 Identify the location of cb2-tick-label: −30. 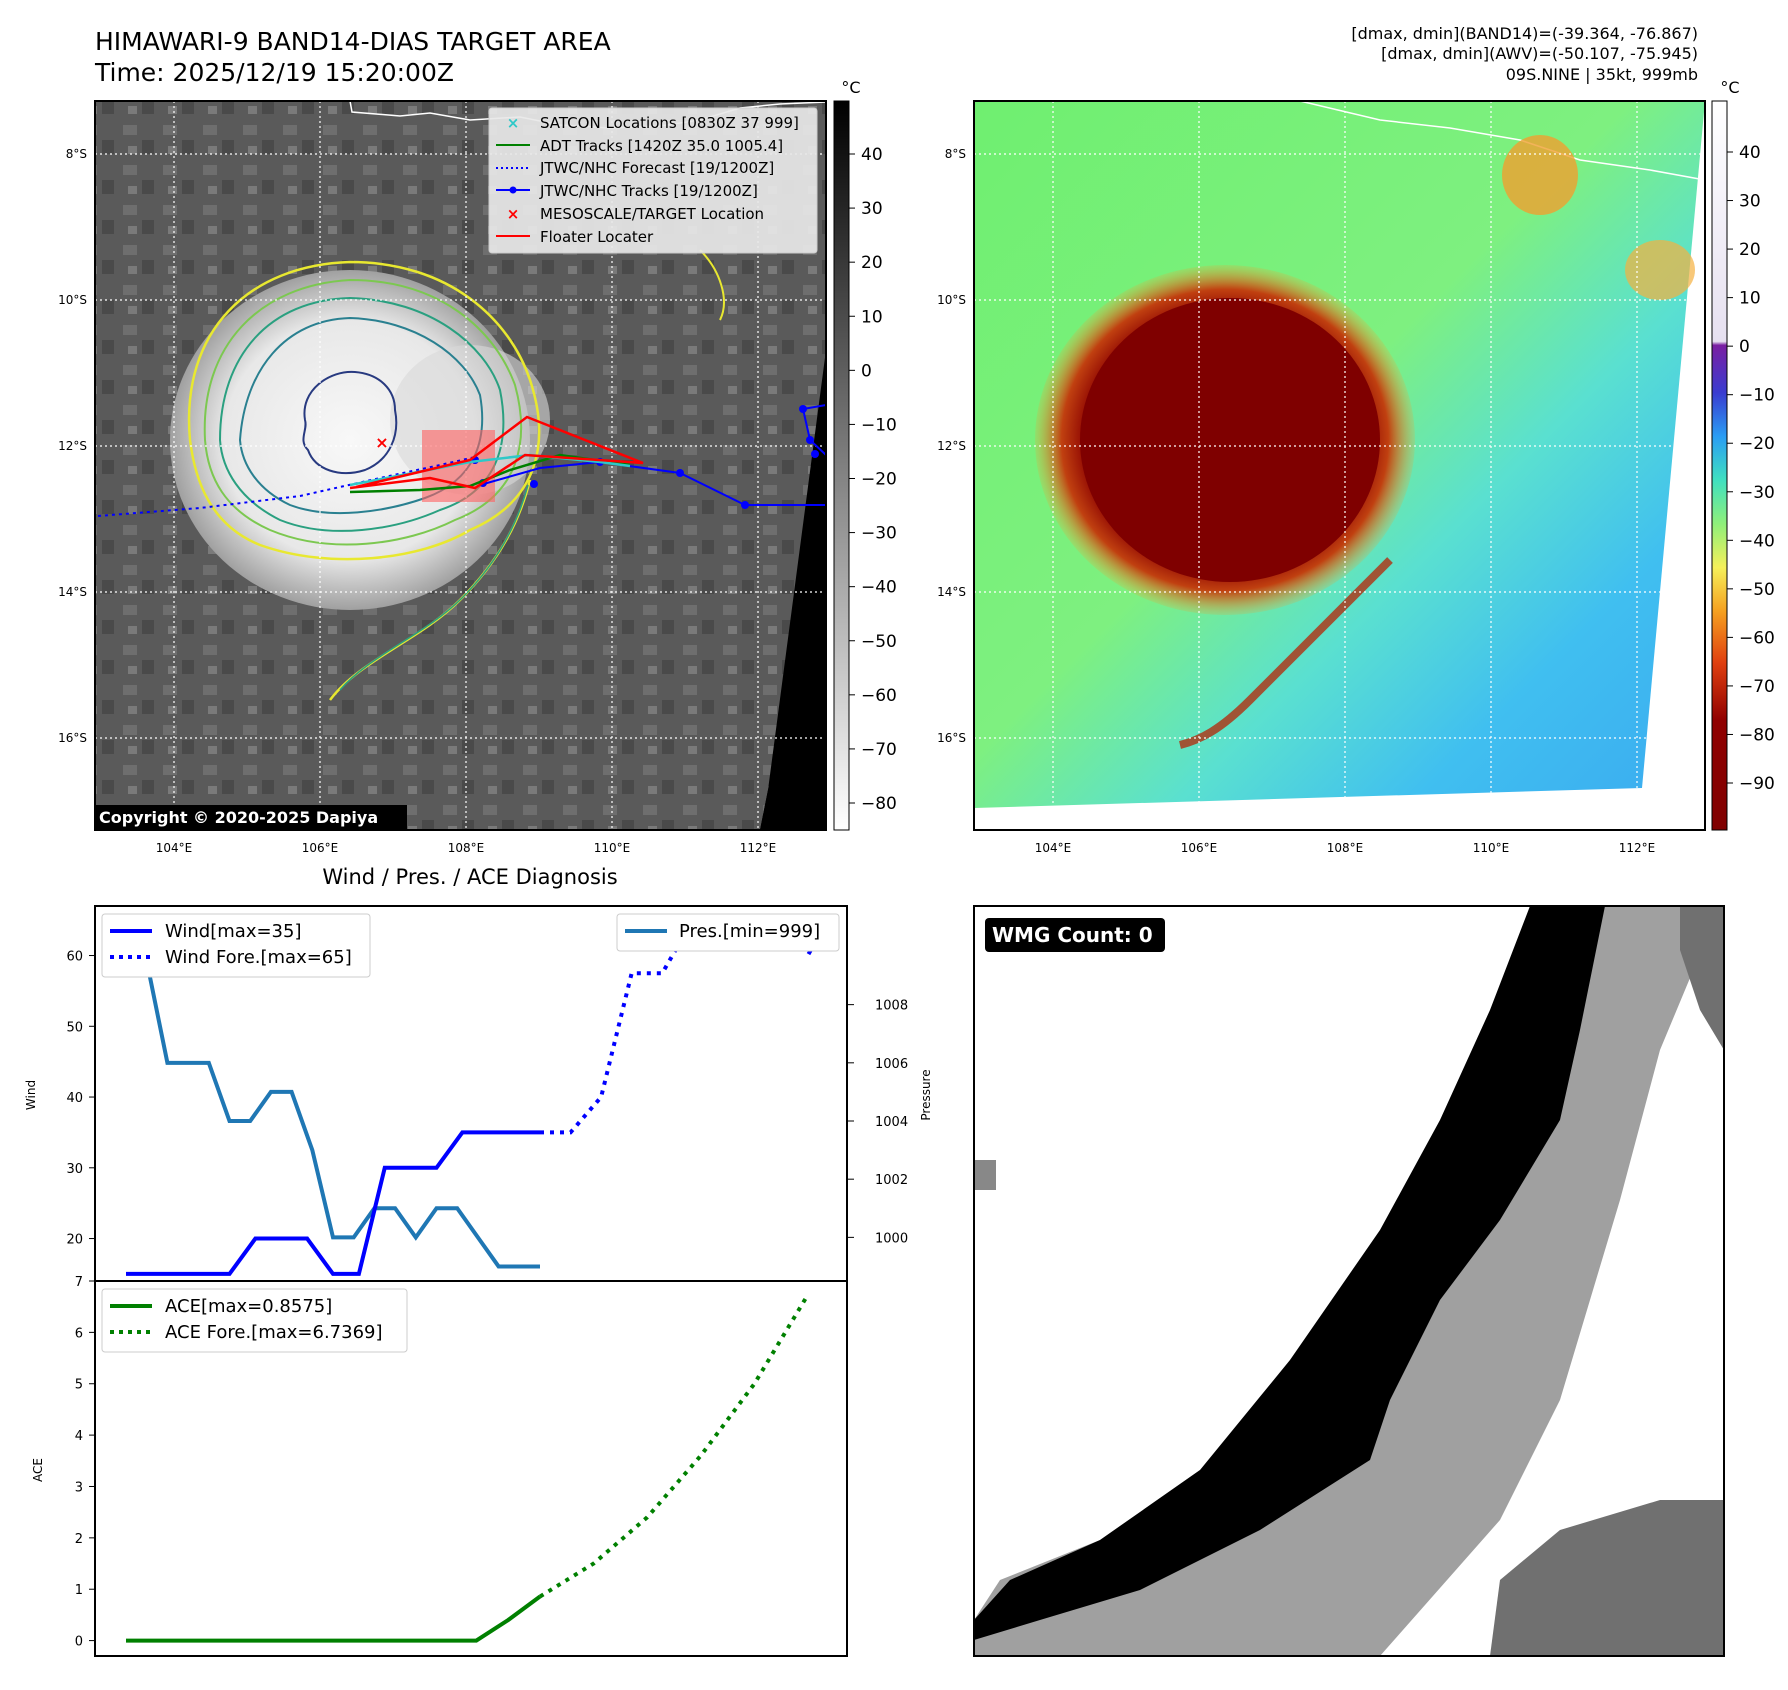
(1757, 493).